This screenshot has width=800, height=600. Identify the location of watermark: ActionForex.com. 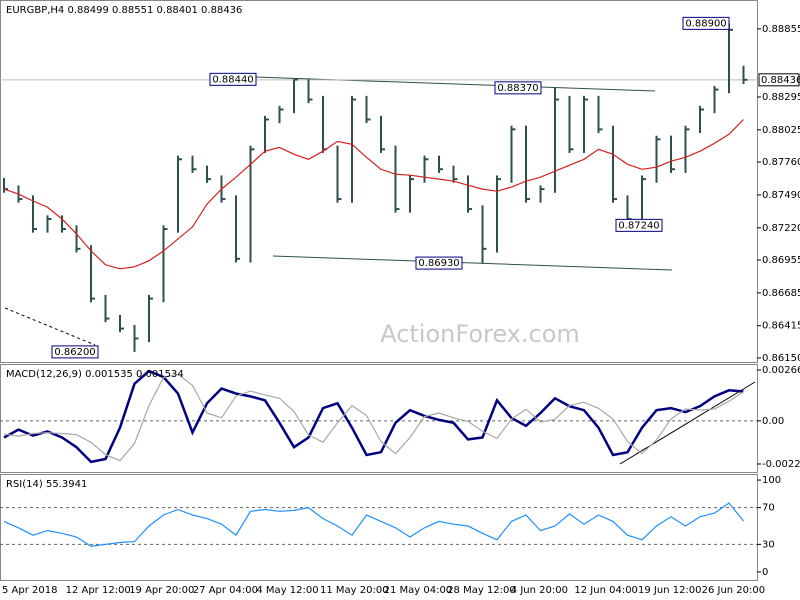
(480, 334).